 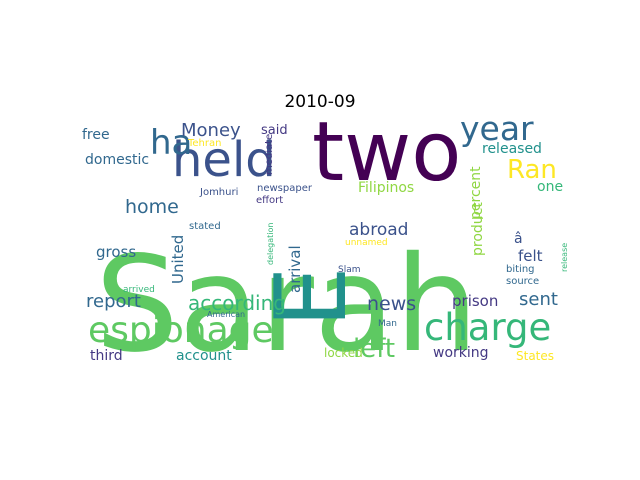 I want to click on word-41: mediate, so click(x=269, y=154).